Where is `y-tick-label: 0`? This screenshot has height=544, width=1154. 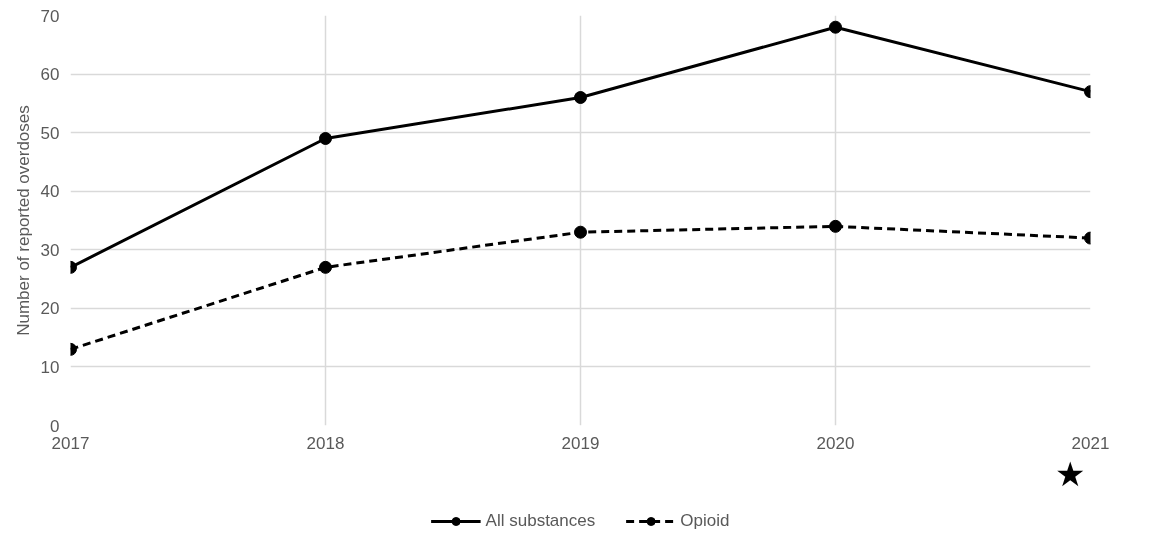
y-tick-label: 0 is located at coordinates (55, 426).